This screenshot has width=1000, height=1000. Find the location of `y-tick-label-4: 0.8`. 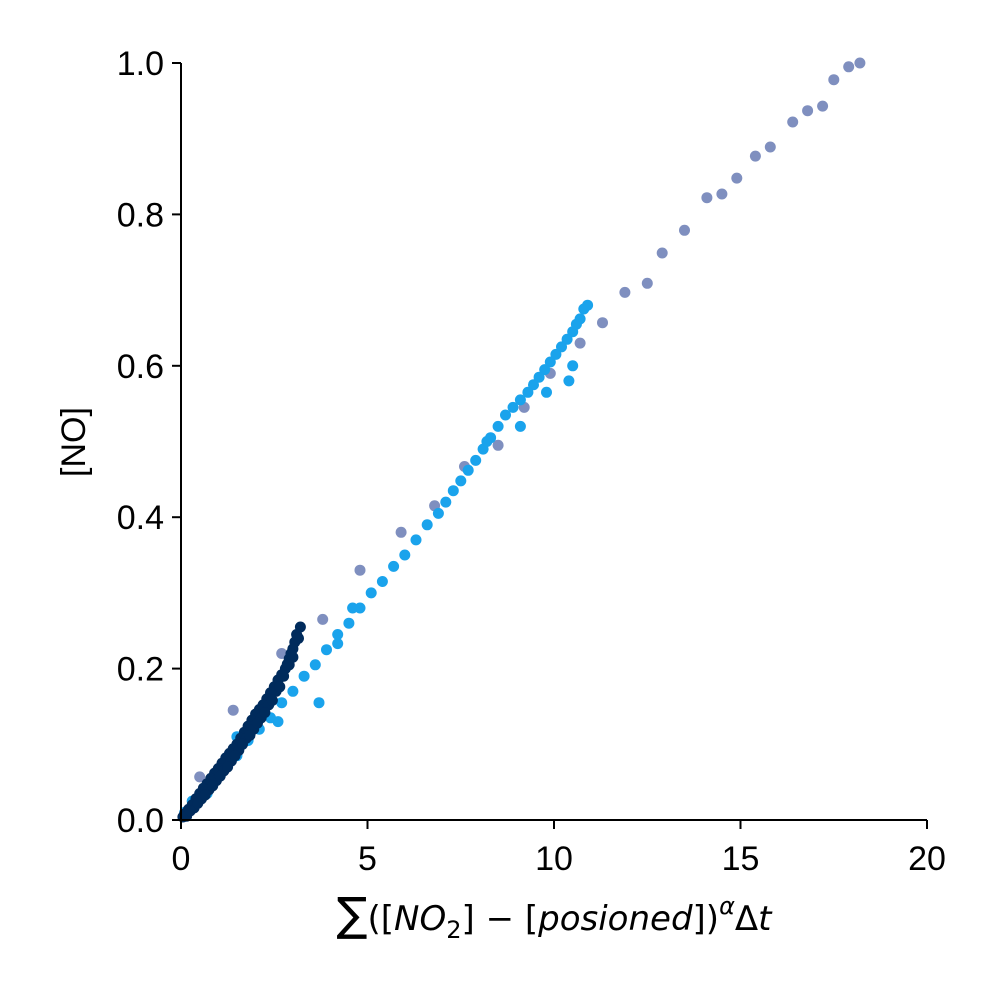

y-tick-label-4: 0.8 is located at coordinates (140, 215).